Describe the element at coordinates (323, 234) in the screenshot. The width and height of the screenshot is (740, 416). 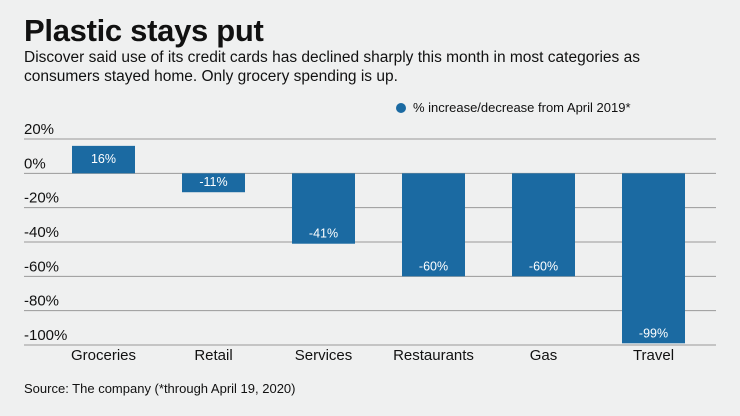
I see `data-label: -41%` at that location.